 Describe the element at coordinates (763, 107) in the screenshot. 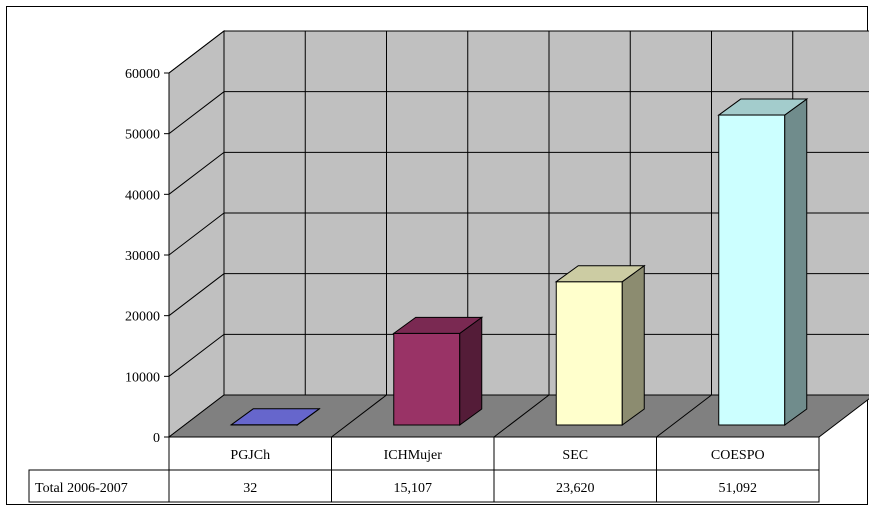

I see `bar-coespo-top` at that location.